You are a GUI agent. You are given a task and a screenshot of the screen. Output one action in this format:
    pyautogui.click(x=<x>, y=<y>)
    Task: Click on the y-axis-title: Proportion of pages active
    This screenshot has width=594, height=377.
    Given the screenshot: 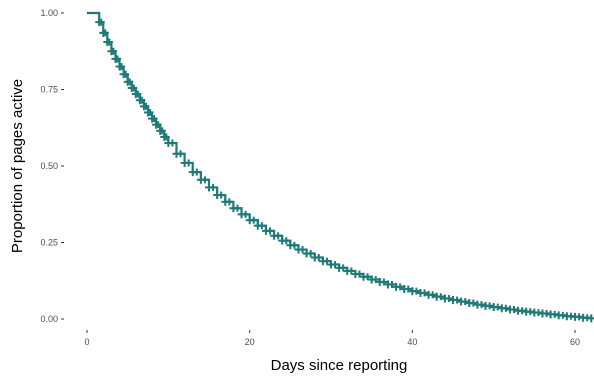 What is the action you would take?
    pyautogui.click(x=17, y=166)
    